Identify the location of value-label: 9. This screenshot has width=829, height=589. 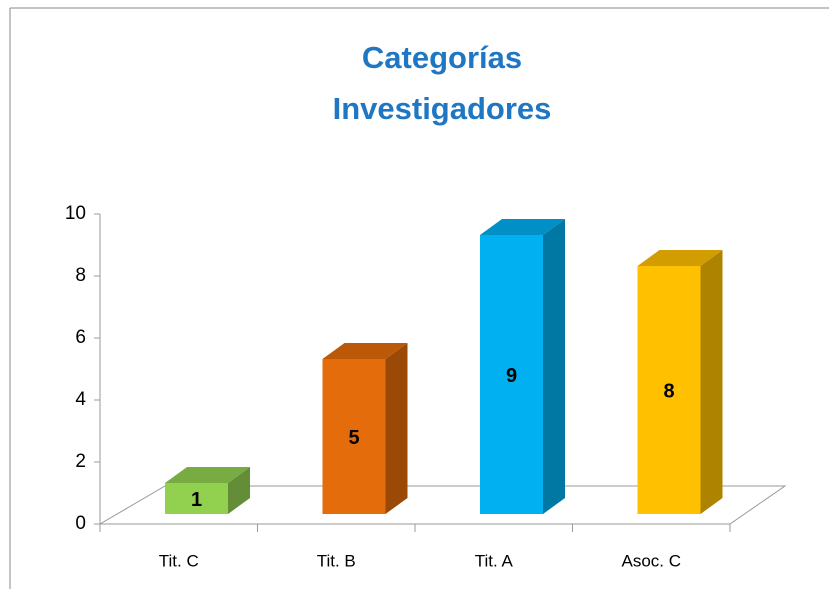
(511, 376).